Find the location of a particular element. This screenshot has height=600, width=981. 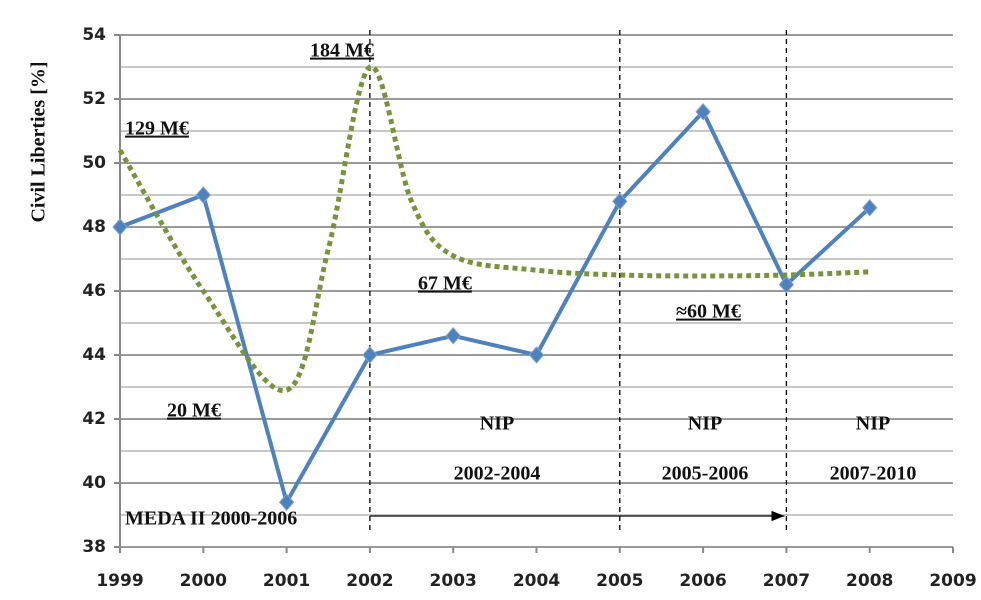

y-tick-label: 46 is located at coordinates (94, 291).